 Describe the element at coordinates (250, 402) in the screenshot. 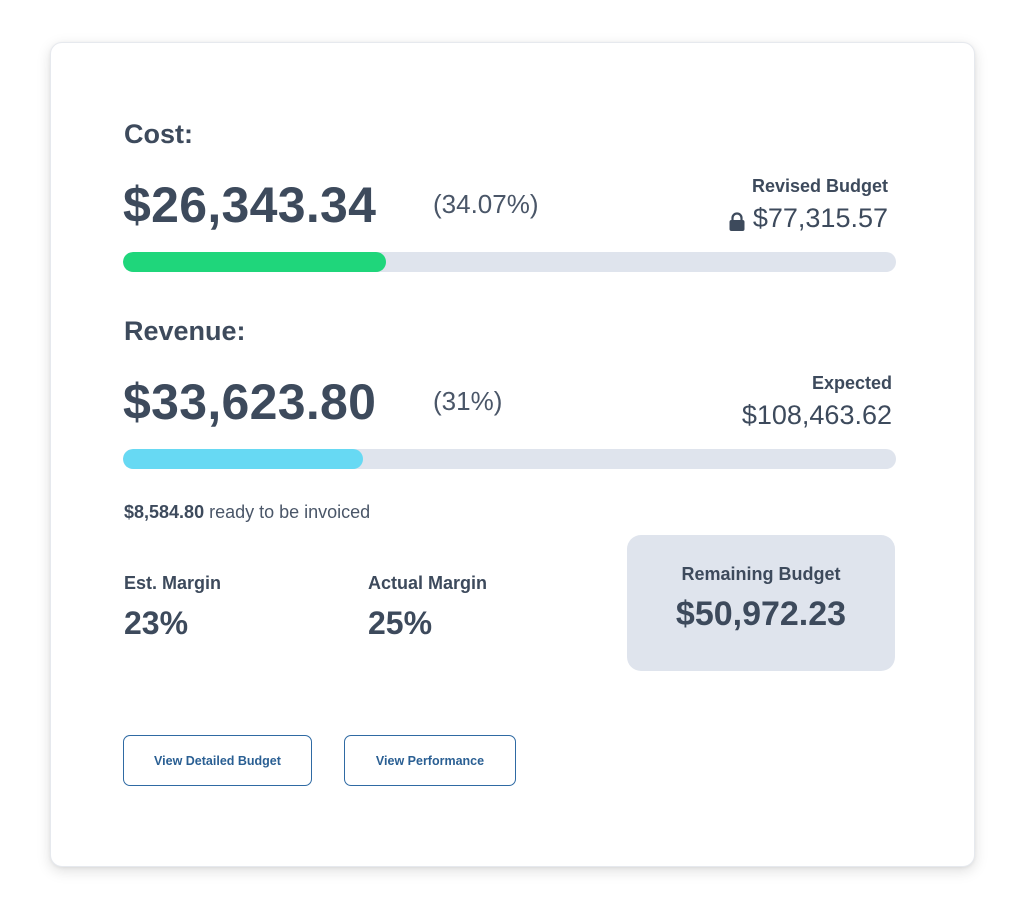

I see `revenue-amount: $33,623.80` at that location.